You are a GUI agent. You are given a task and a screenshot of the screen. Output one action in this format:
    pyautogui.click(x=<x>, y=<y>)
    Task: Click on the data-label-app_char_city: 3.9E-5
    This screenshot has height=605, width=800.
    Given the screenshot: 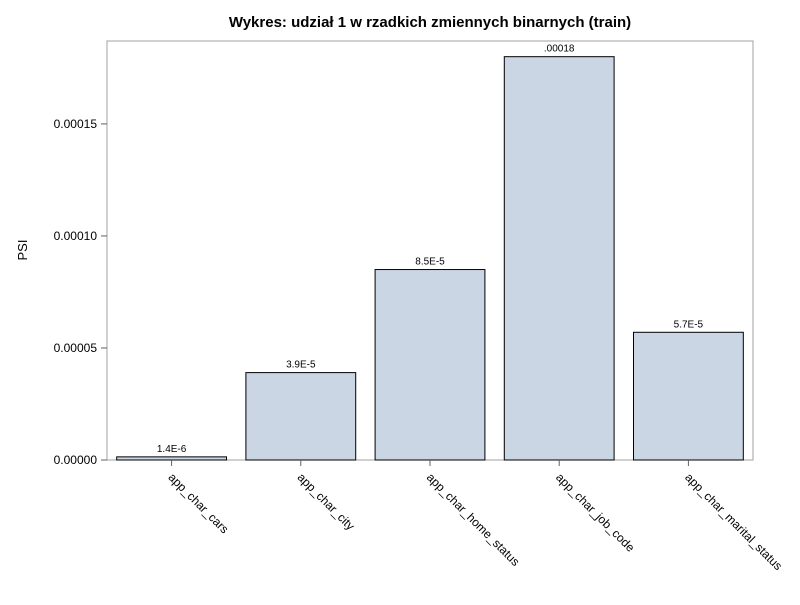 What is the action you would take?
    pyautogui.click(x=301, y=365)
    